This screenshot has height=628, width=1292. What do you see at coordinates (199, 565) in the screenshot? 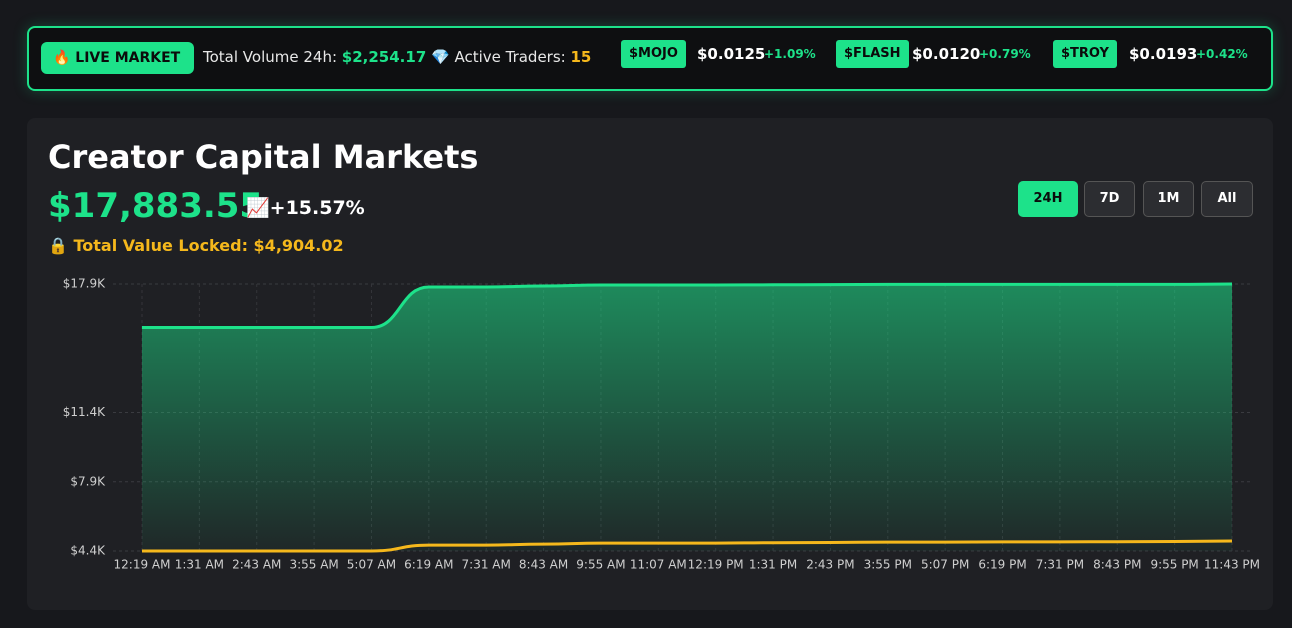
I see `x-tick-label: 1:31 AM` at bounding box center [199, 565].